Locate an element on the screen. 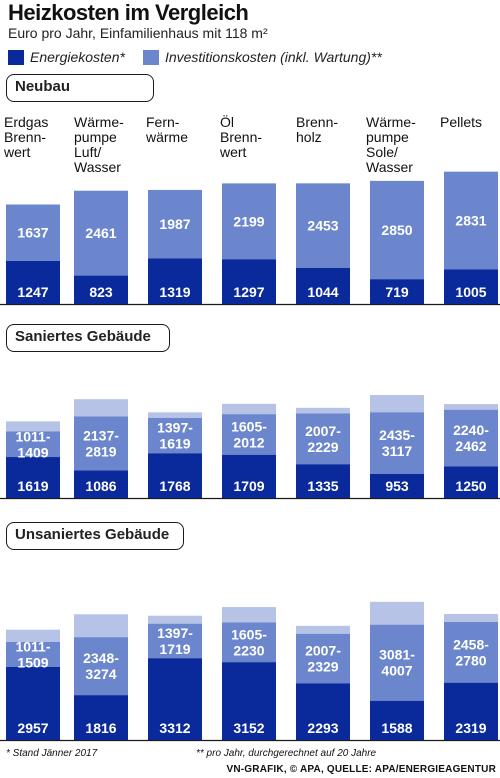 This screenshot has width=500, height=778. investment-value-label: 1987 is located at coordinates (174, 224).